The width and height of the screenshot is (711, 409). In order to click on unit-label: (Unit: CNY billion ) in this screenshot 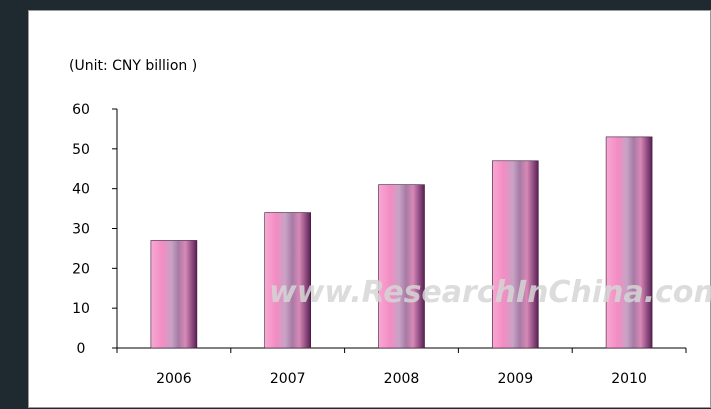, I will do `click(133, 66)`.